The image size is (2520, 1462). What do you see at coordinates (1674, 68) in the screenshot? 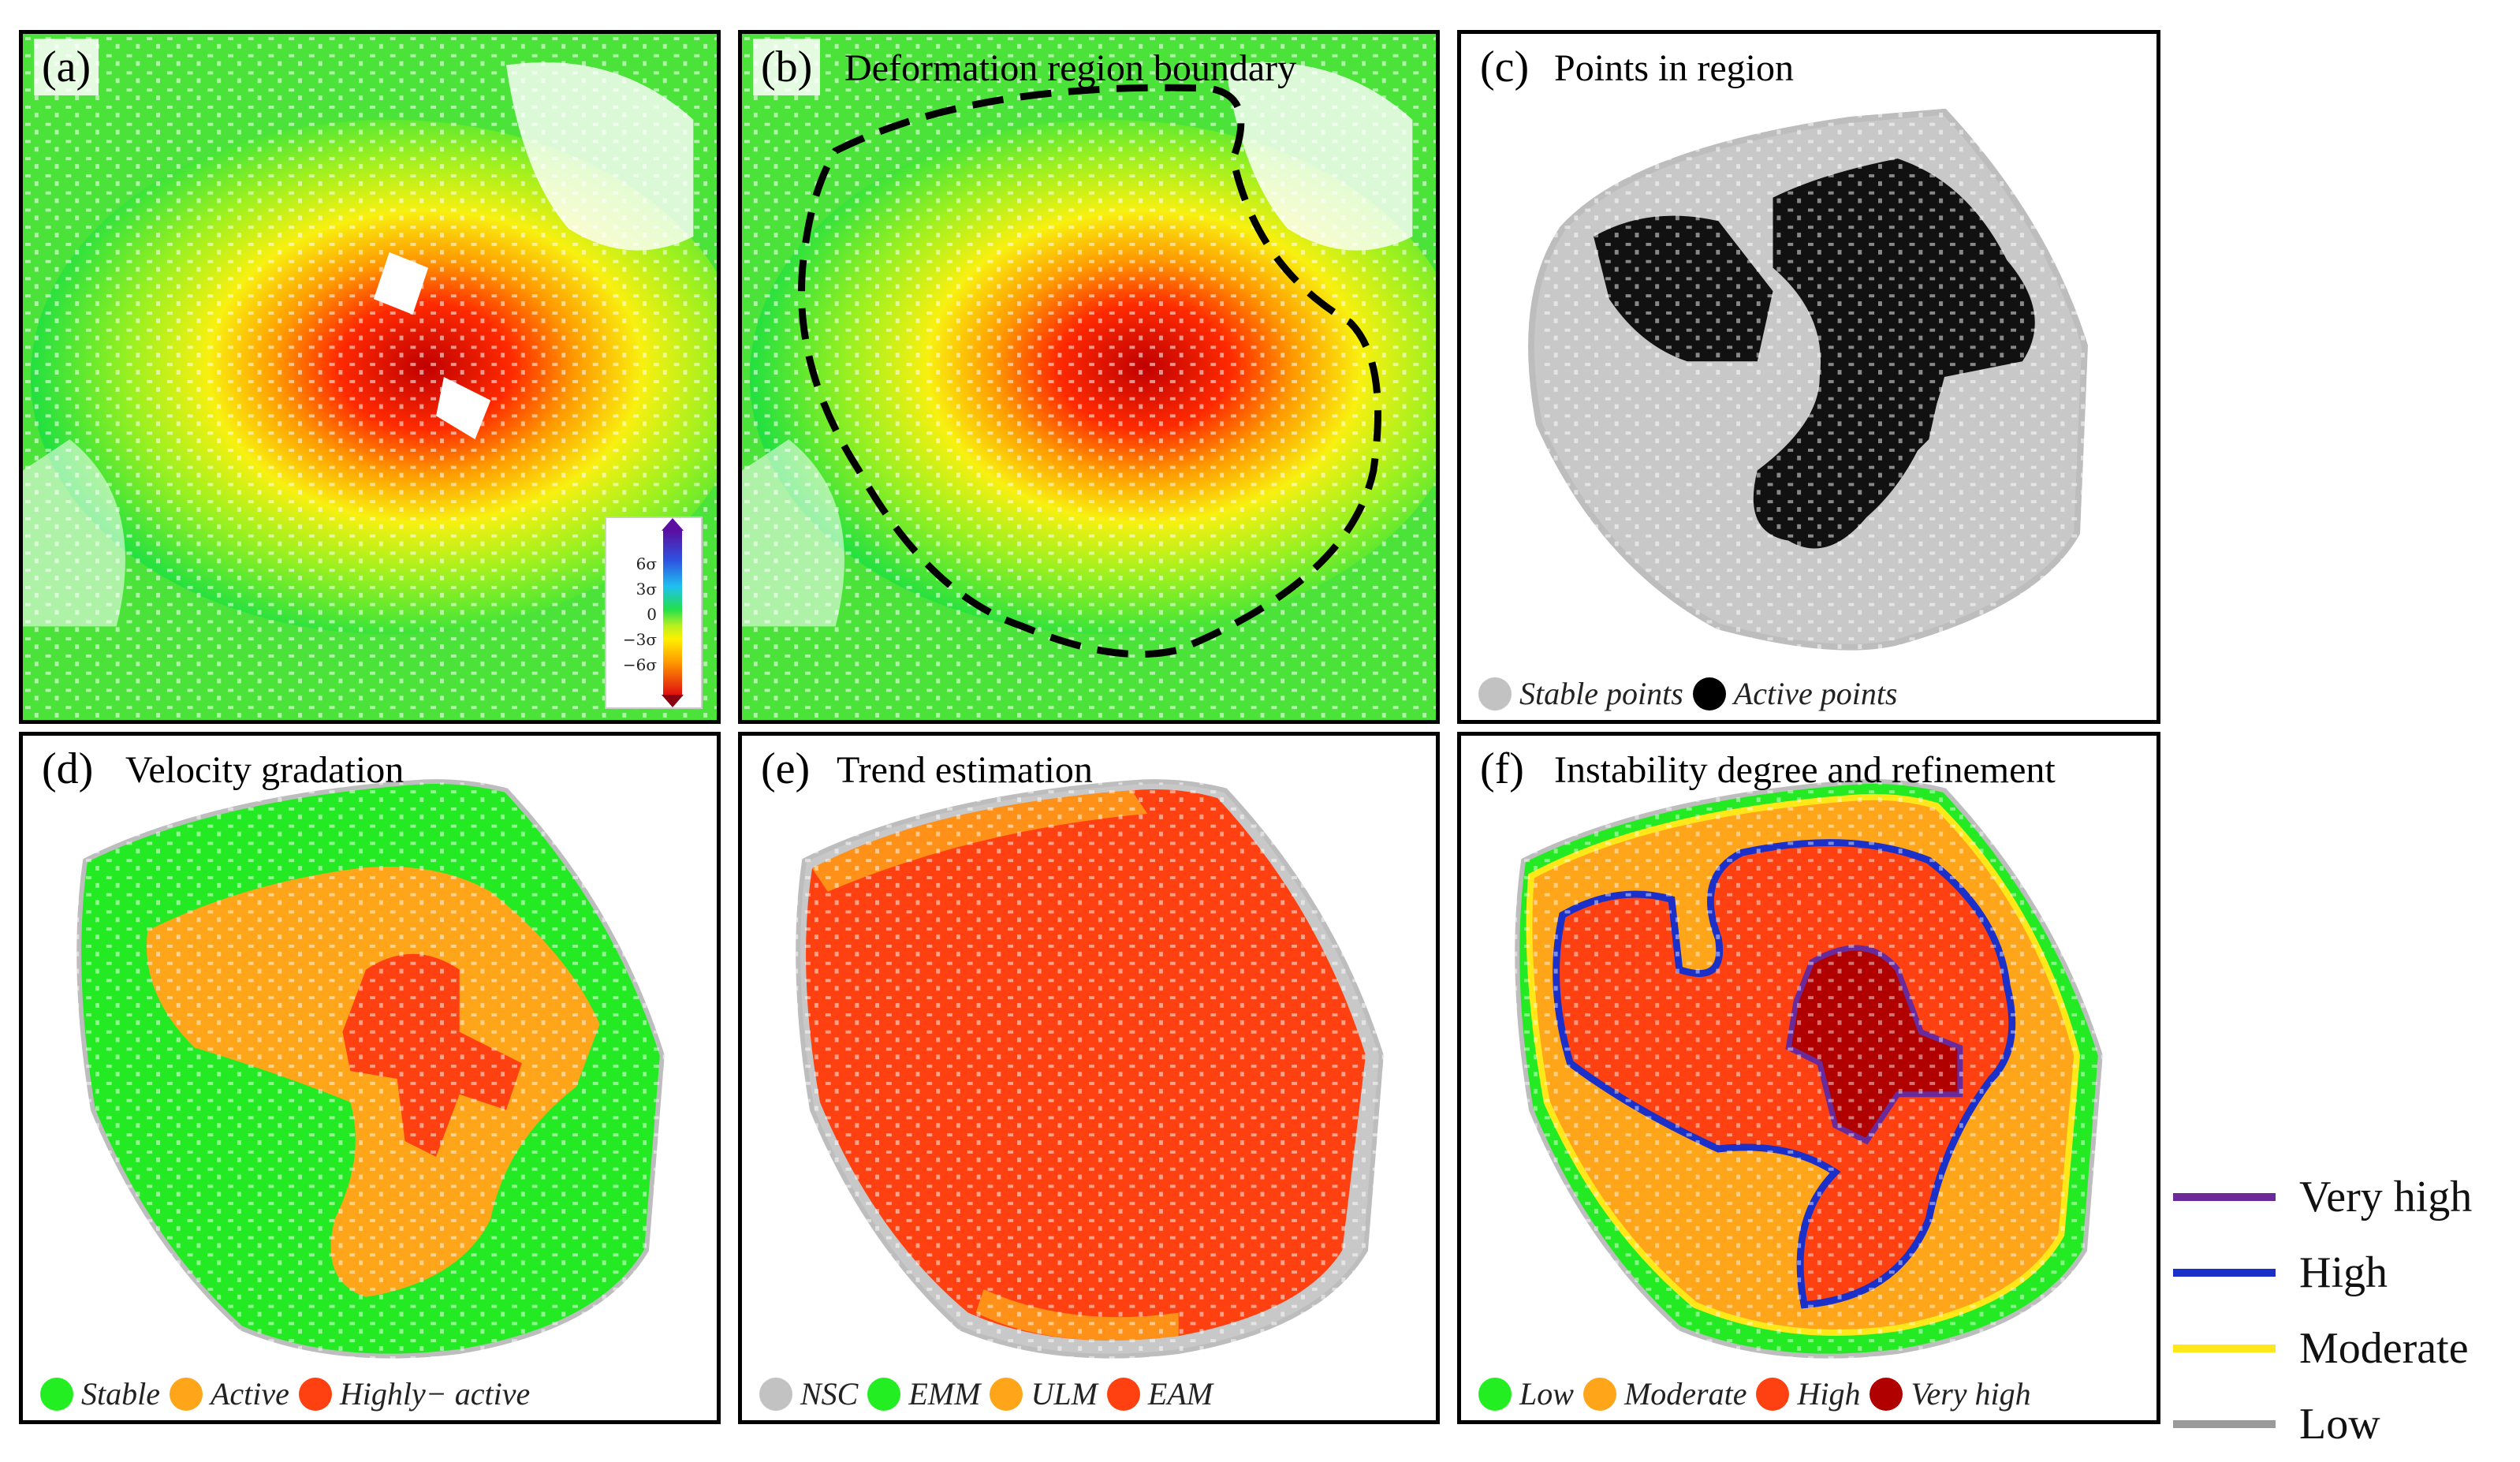
I see `panel-c-title: Points in region` at bounding box center [1674, 68].